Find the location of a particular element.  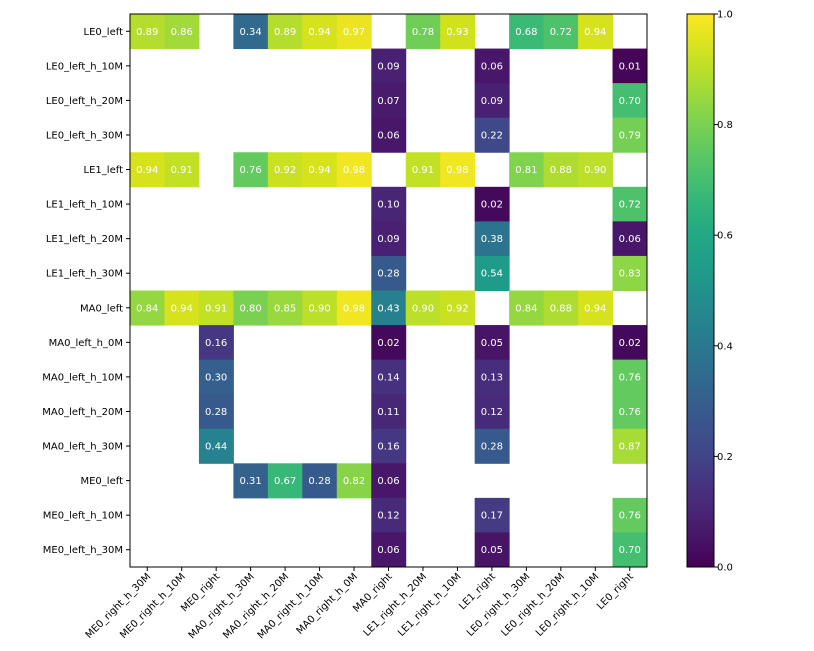

x-tick-label: MA0_right_h_20M is located at coordinates (256, 606).